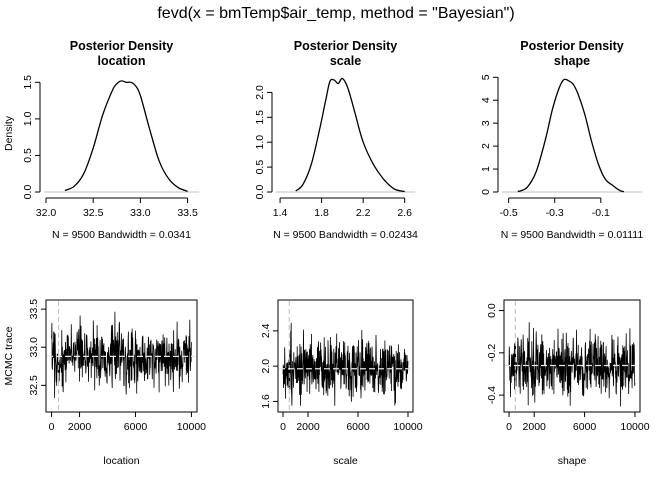  Describe the element at coordinates (140, 213) in the screenshot. I see `x-tick-label: 33.0` at that location.